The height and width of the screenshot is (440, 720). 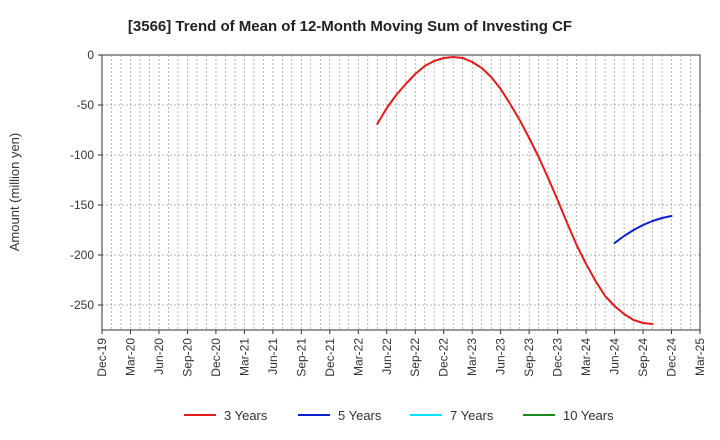 I want to click on series-line-5-years, so click(x=643, y=229).